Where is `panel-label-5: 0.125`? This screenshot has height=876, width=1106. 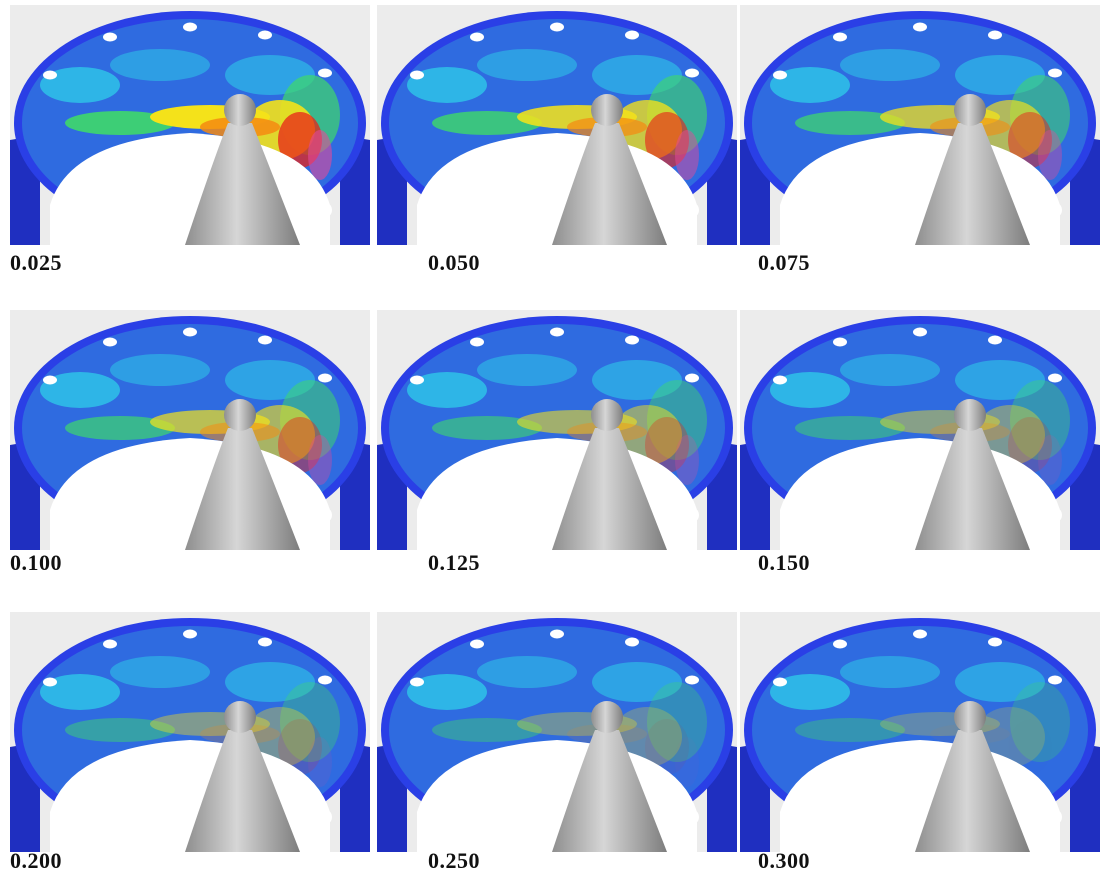
panel-label-5: 0.125 is located at coordinates (454, 562).